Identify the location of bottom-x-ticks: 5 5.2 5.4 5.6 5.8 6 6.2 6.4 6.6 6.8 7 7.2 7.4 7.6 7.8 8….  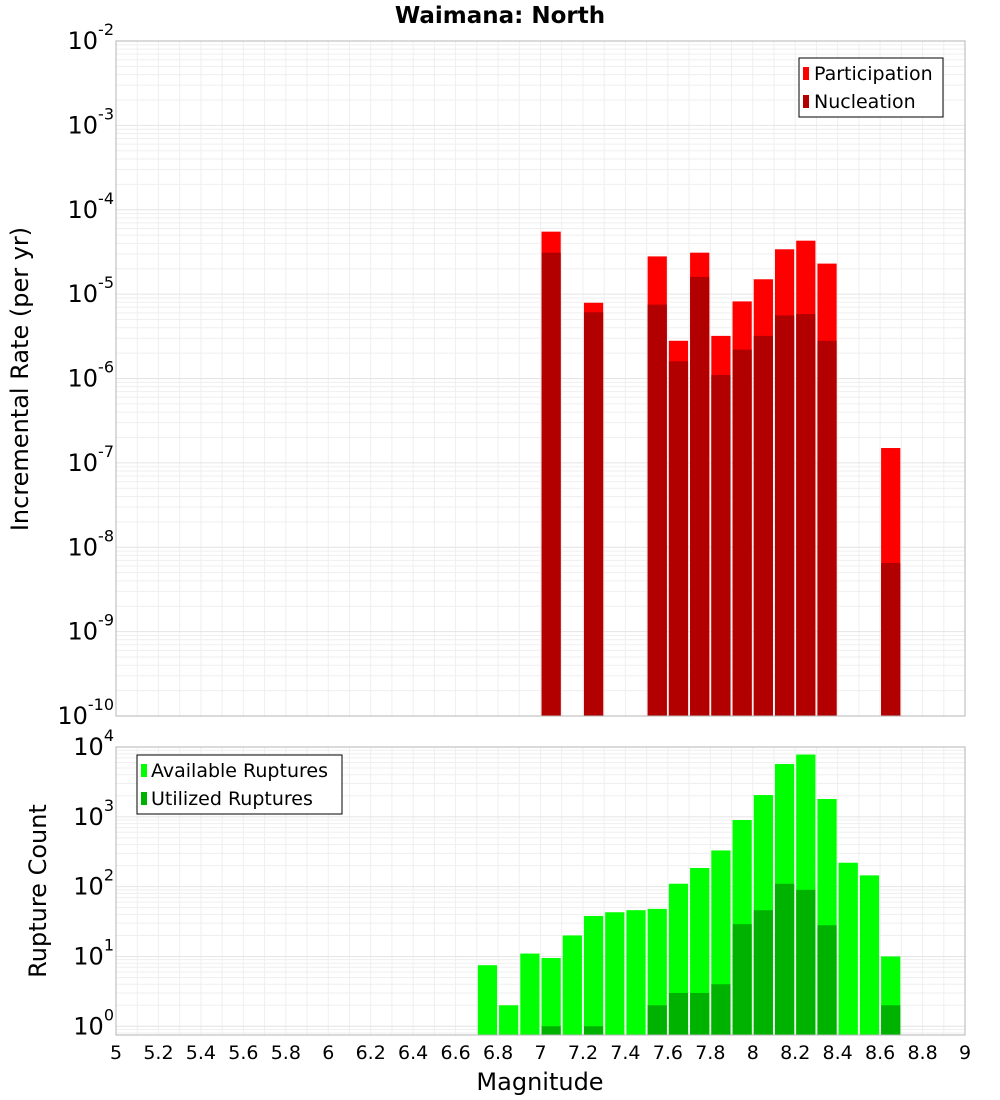
(540, 1053).